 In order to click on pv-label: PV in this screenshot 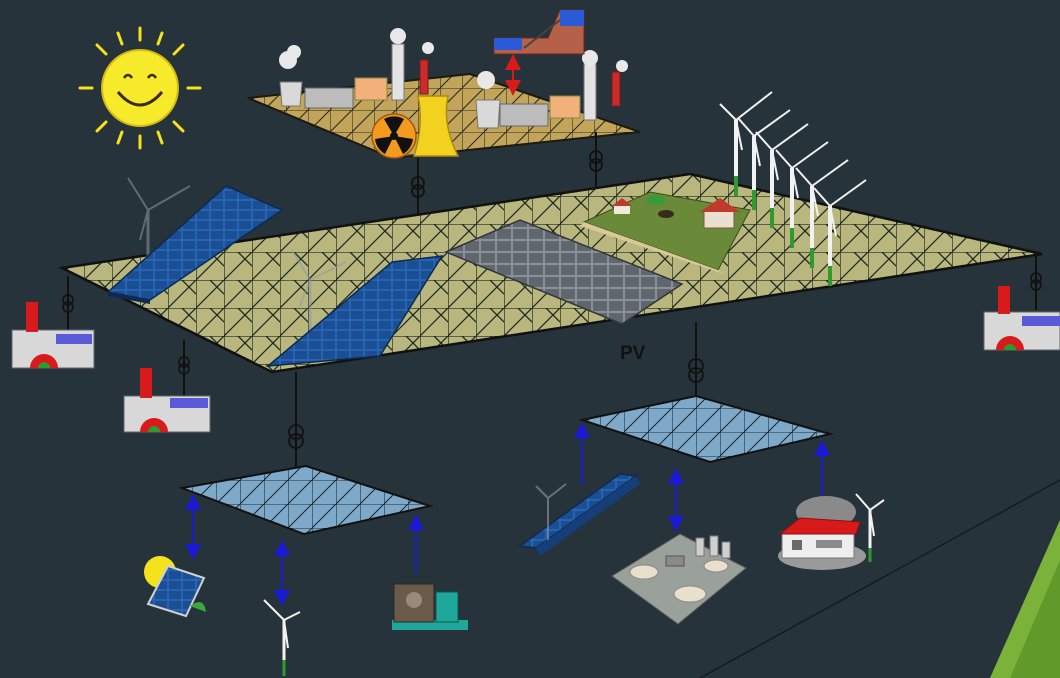, I will do `click(633, 353)`.